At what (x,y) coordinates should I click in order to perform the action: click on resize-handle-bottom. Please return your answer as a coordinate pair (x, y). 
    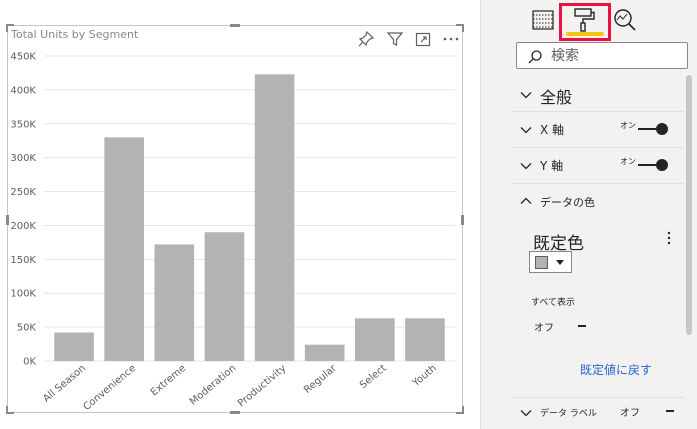
    Looking at the image, I should click on (235, 412).